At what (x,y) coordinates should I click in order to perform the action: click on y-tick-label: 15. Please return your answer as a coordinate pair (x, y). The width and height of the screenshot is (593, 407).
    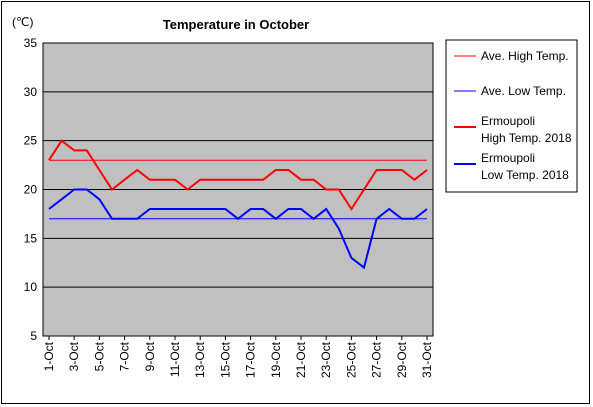
    Looking at the image, I should click on (31, 238).